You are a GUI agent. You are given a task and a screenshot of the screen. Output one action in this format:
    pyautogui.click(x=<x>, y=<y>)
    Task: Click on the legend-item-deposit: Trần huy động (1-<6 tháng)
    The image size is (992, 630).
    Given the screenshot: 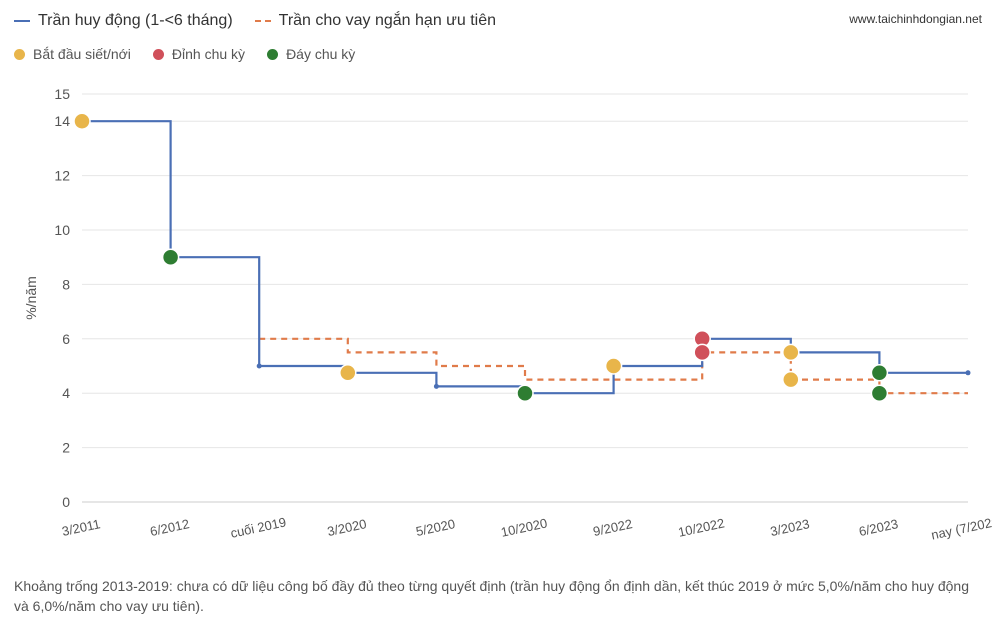 What is the action you would take?
    pyautogui.click(x=123, y=21)
    